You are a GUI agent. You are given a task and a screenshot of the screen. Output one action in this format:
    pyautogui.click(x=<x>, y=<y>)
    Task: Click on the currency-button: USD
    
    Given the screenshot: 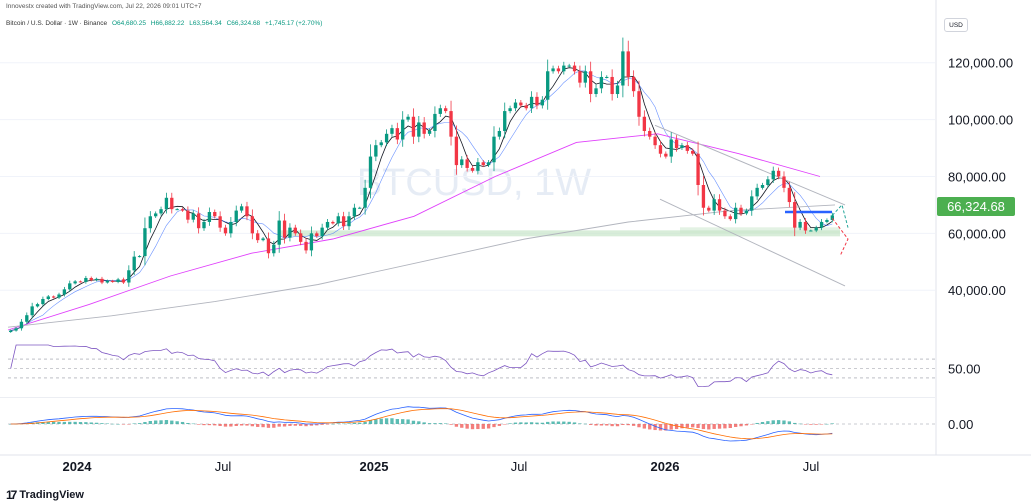 What is the action you would take?
    pyautogui.click(x=956, y=25)
    